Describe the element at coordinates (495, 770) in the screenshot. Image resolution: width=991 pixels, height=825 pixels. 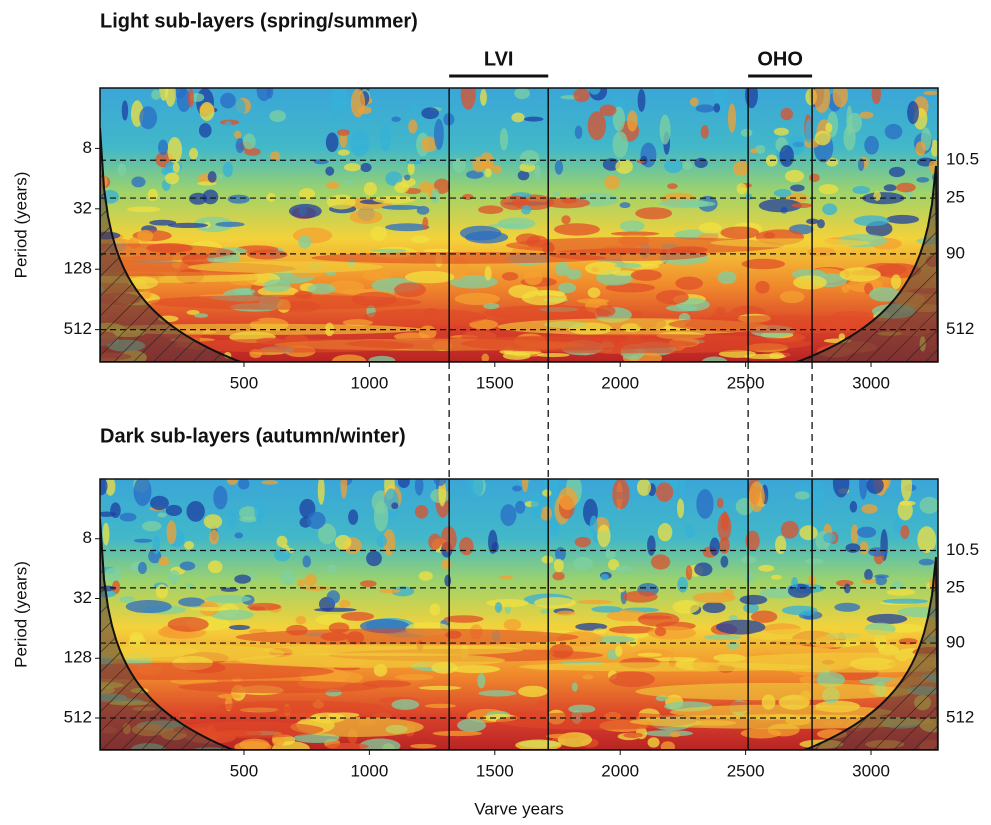
I see `x-tick-label: 1500` at that location.